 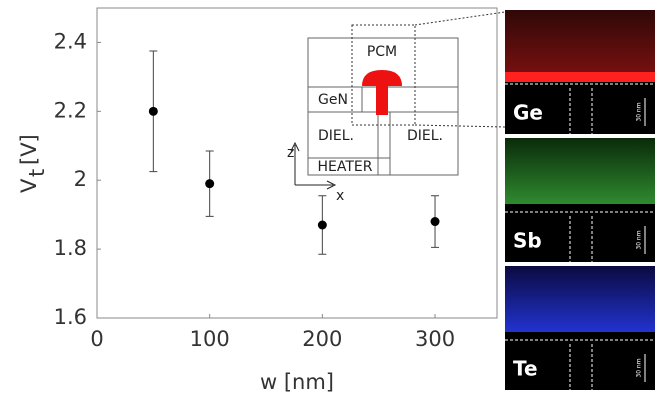 What do you see at coordinates (345, 167) in the screenshot?
I see `inset-label: HEATER` at bounding box center [345, 167].